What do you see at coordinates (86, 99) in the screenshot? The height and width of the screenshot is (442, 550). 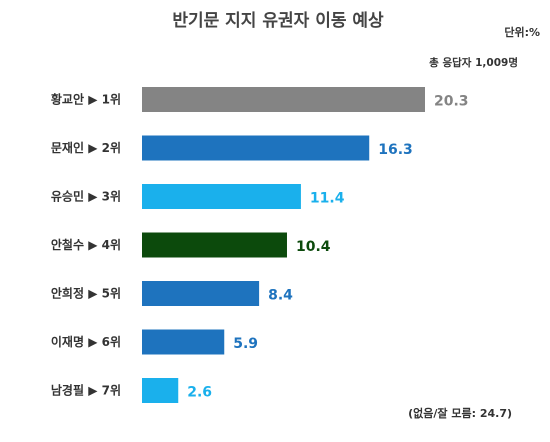 I see `category-label: 황교안 ▶ 1위` at bounding box center [86, 99].